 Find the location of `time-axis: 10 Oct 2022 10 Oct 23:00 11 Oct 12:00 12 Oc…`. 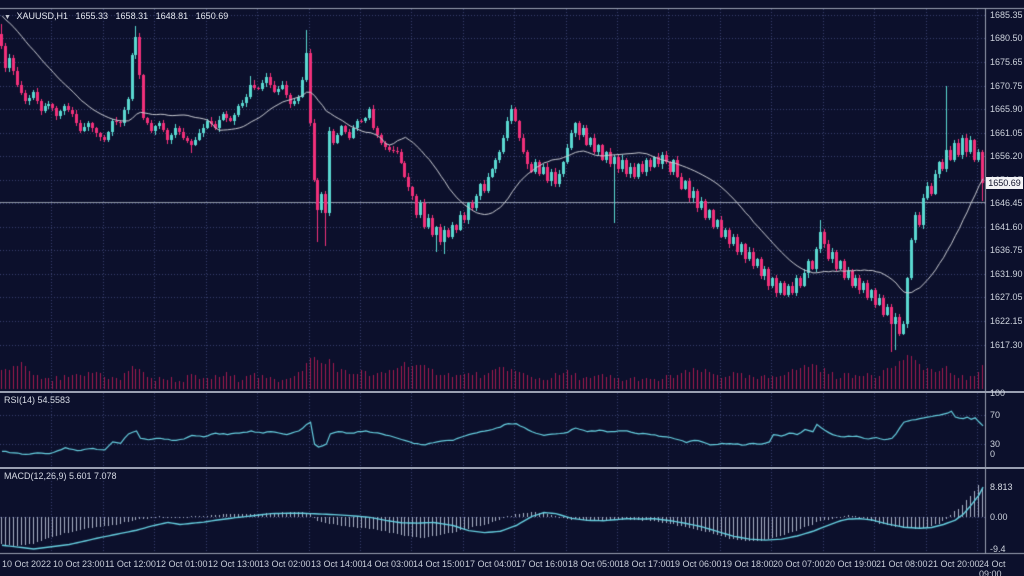

time-axis: 10 Oct 2022 10 Oct 23:00 11 Oct 12:00 12 Oc… is located at coordinates (512, 567).